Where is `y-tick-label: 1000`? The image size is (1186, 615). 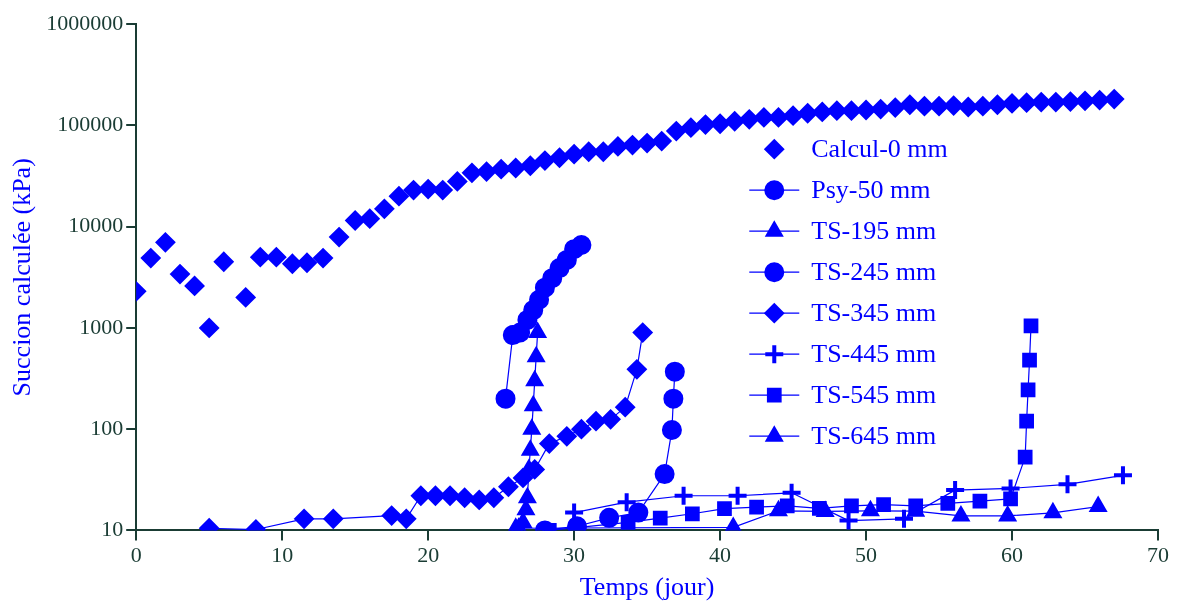 y-tick-label: 1000 is located at coordinates (101, 326).